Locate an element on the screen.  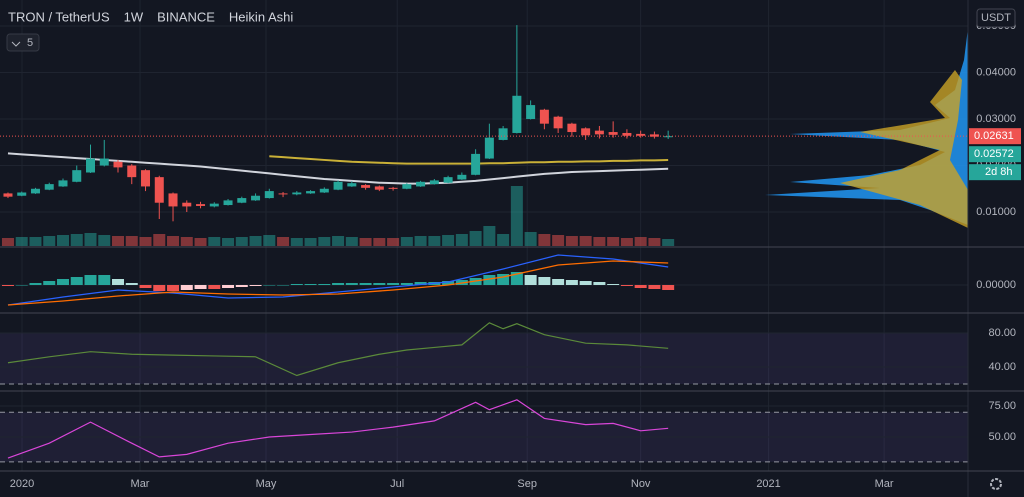
y-tick-label: 0.00000 is located at coordinates (996, 285).